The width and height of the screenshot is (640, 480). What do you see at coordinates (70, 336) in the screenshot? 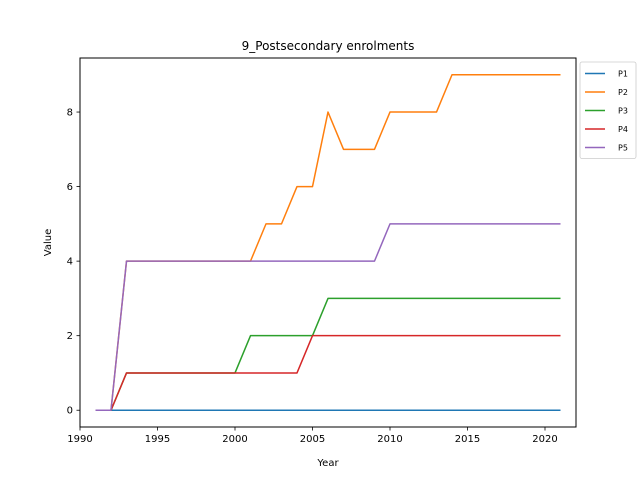
I see `y-tick-label: 2` at bounding box center [70, 336].